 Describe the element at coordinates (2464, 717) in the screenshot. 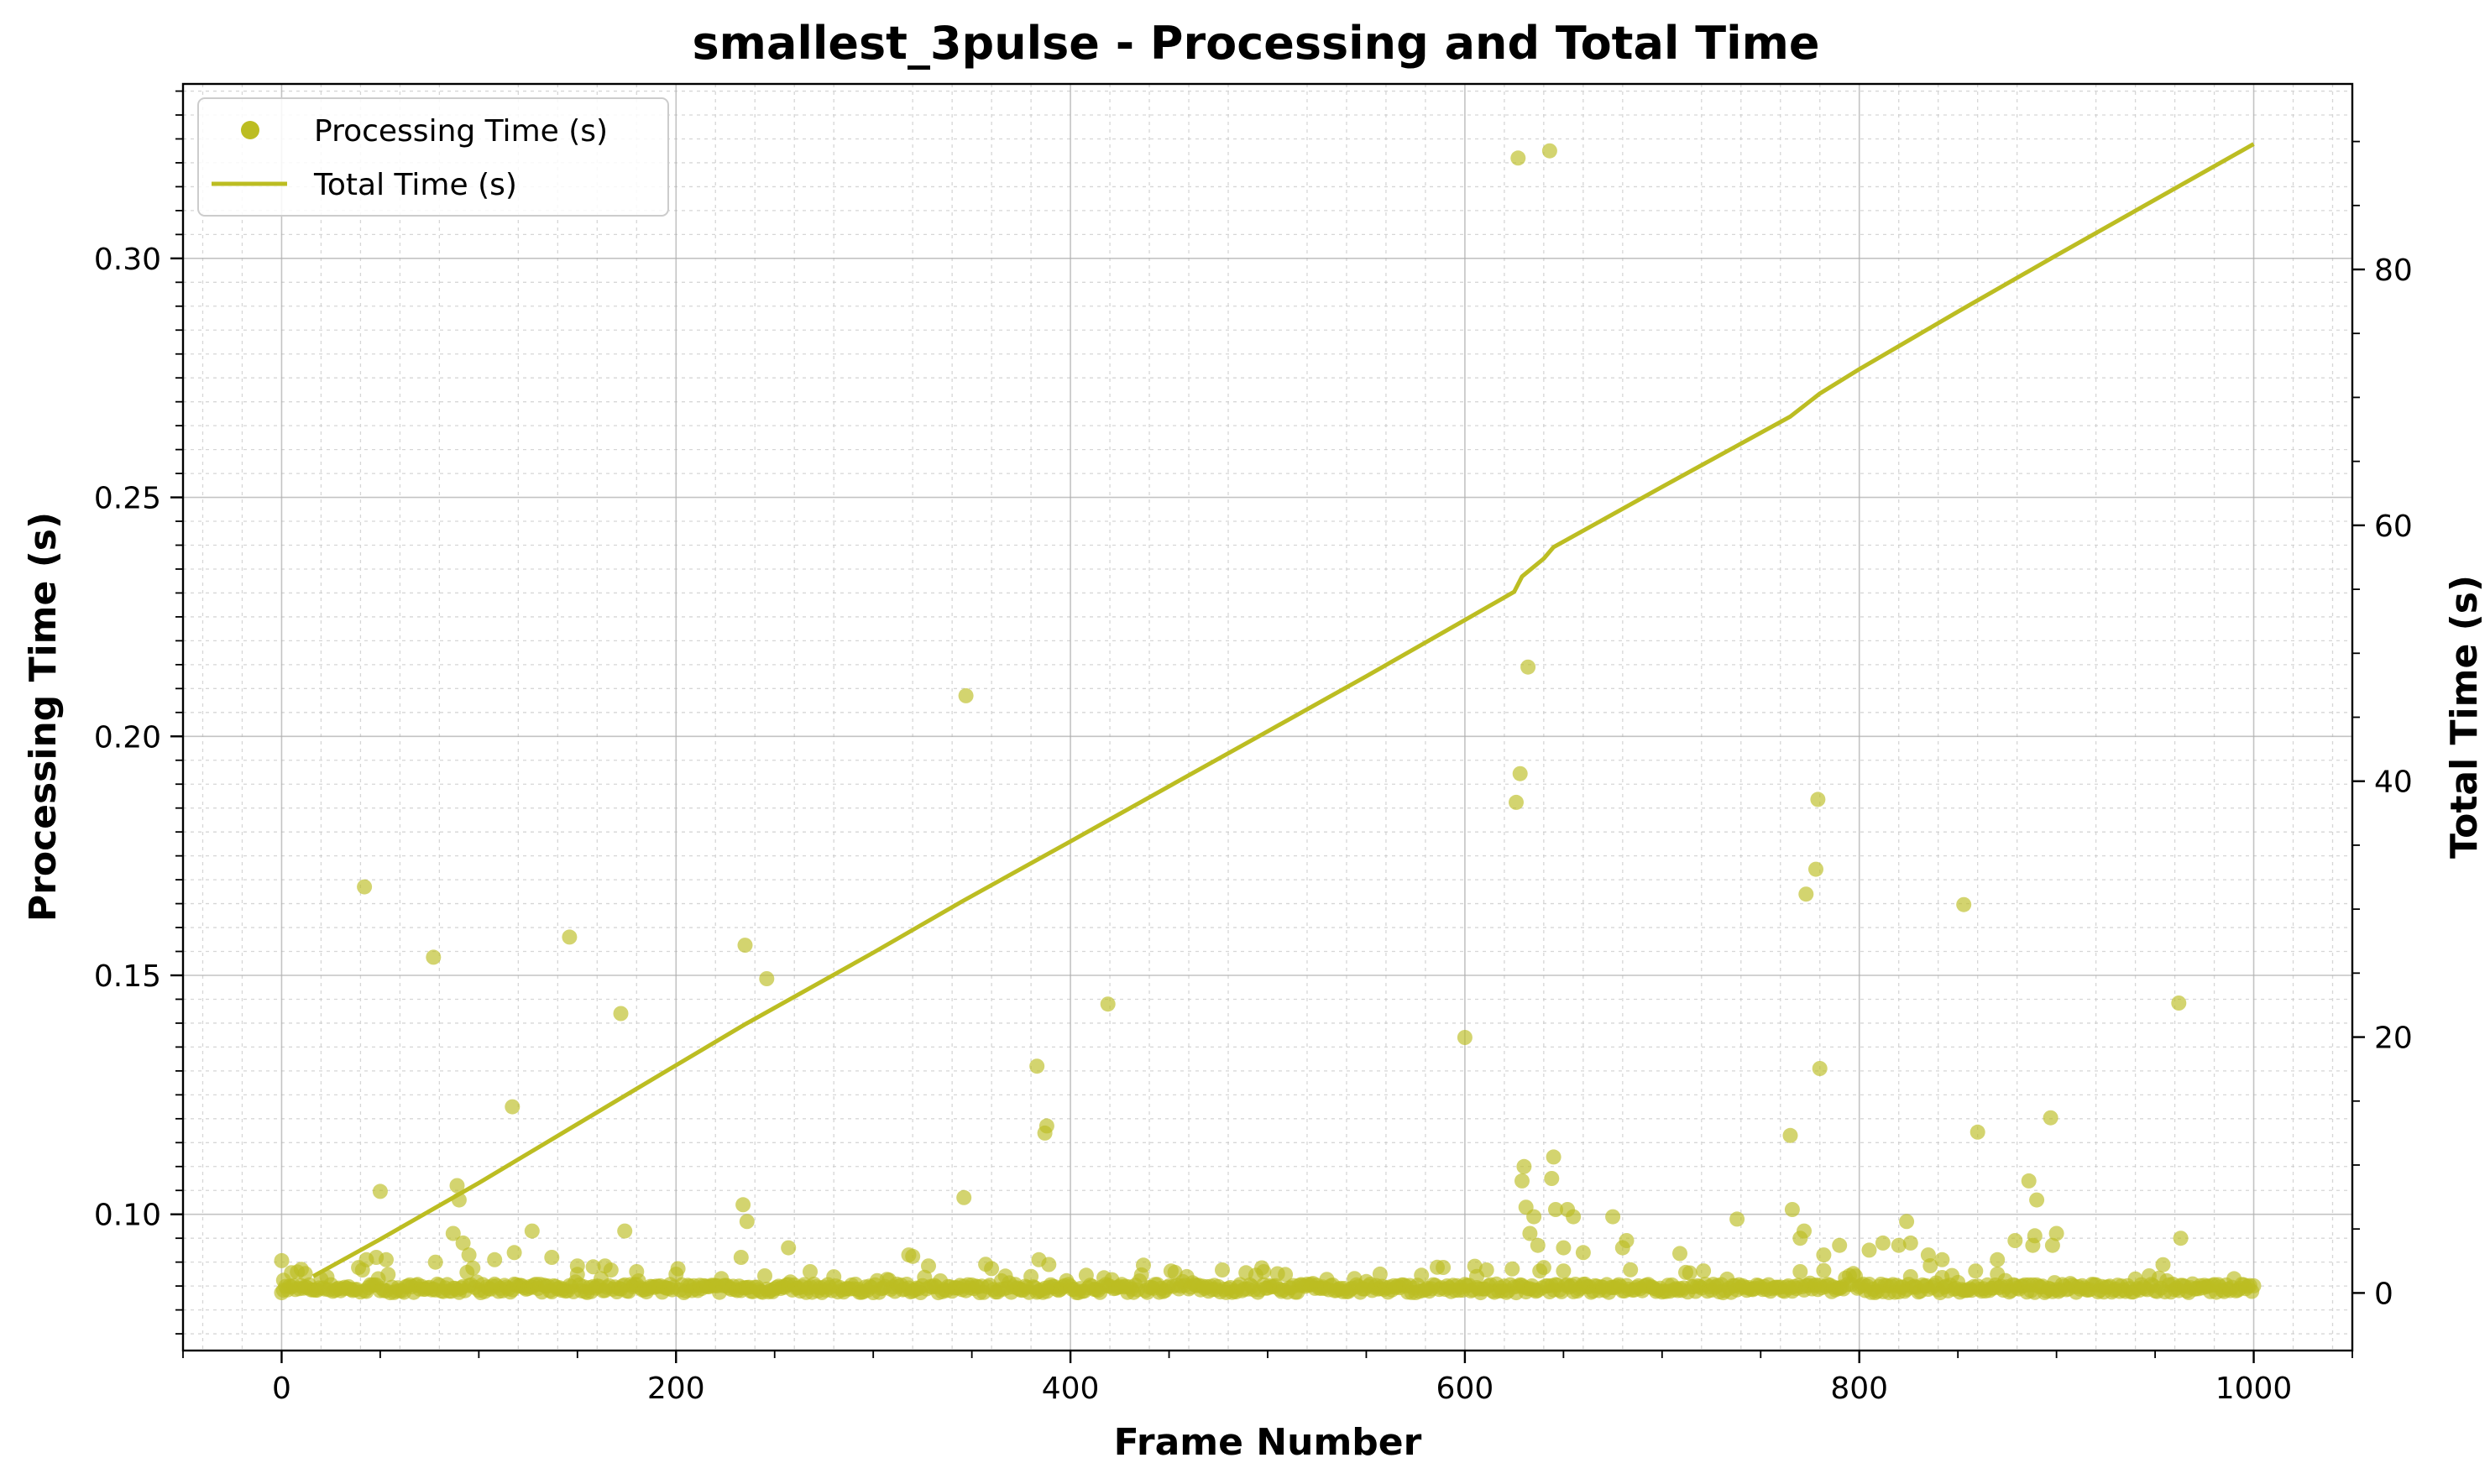

I see `y2-axis-label: Total Time (s)` at that location.